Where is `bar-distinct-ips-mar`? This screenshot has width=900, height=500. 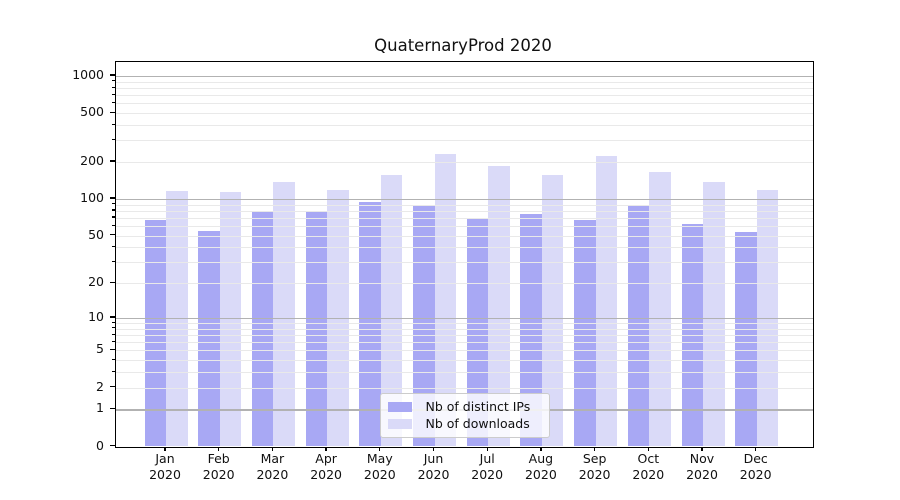 bar-distinct-ips-mar is located at coordinates (262, 329).